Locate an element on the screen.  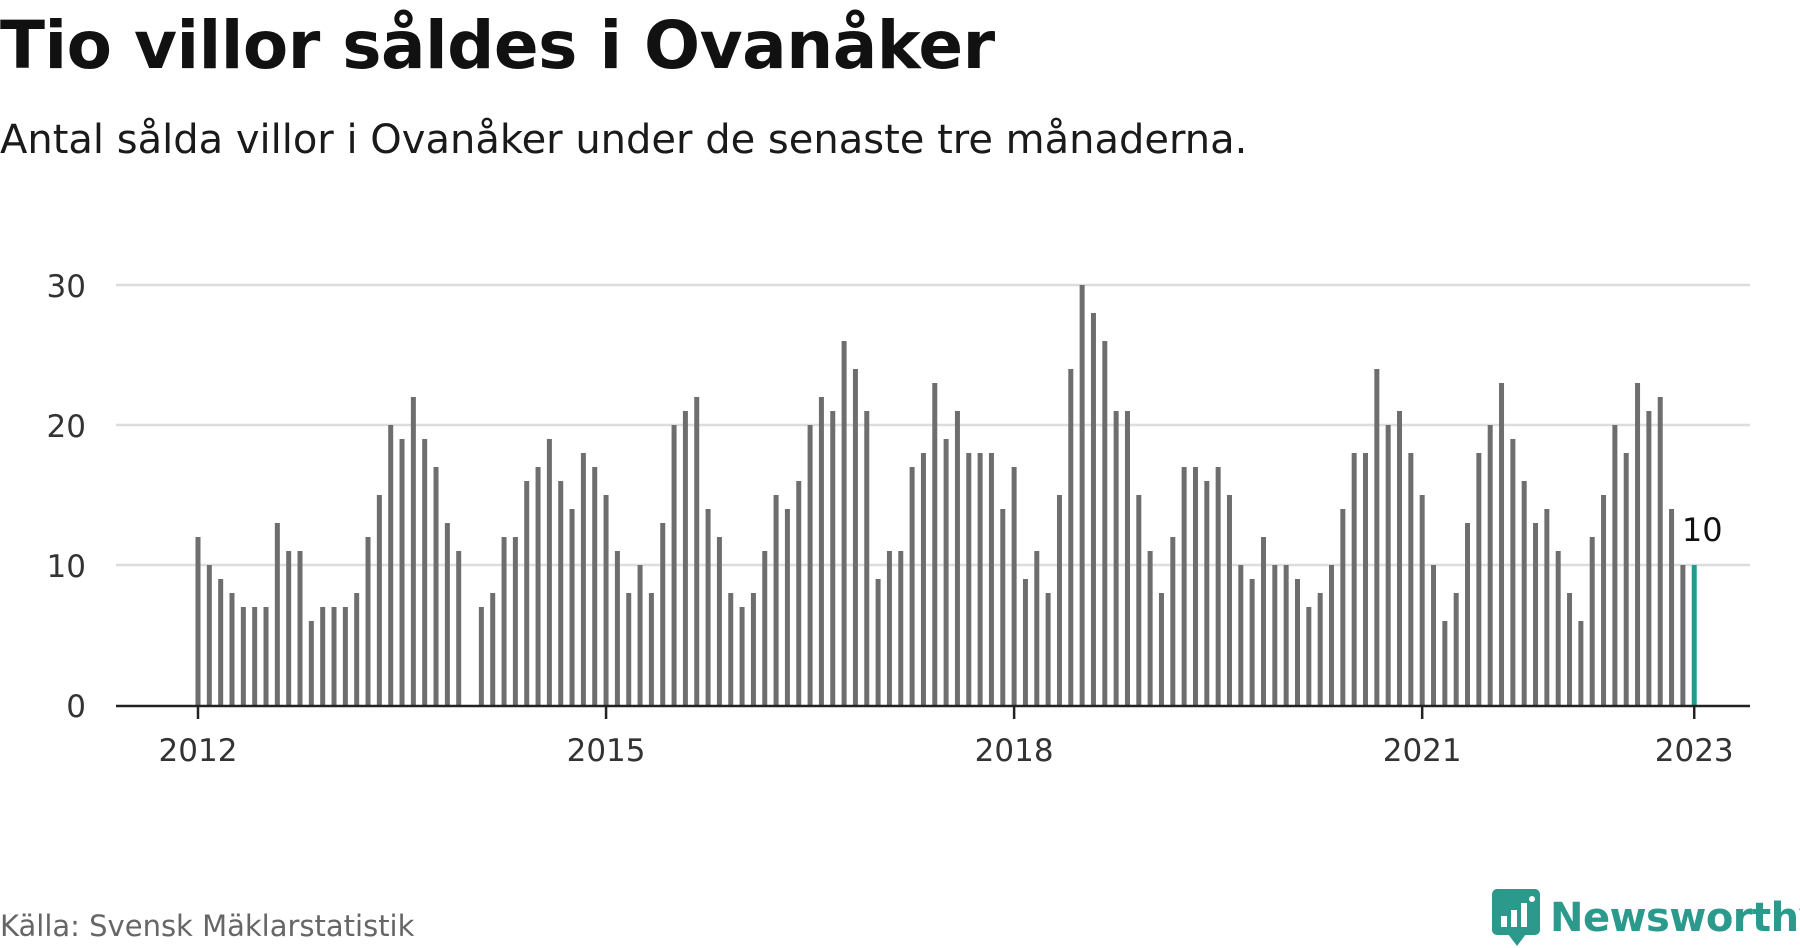
data-label: 10 is located at coordinates (1702, 530).